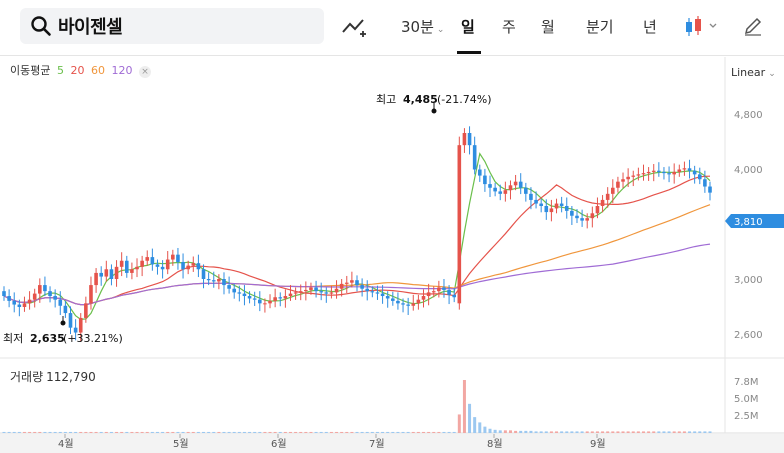 The image size is (784, 453). Describe the element at coordinates (509, 27) in the screenshot. I see `tab-week: 주` at that location.